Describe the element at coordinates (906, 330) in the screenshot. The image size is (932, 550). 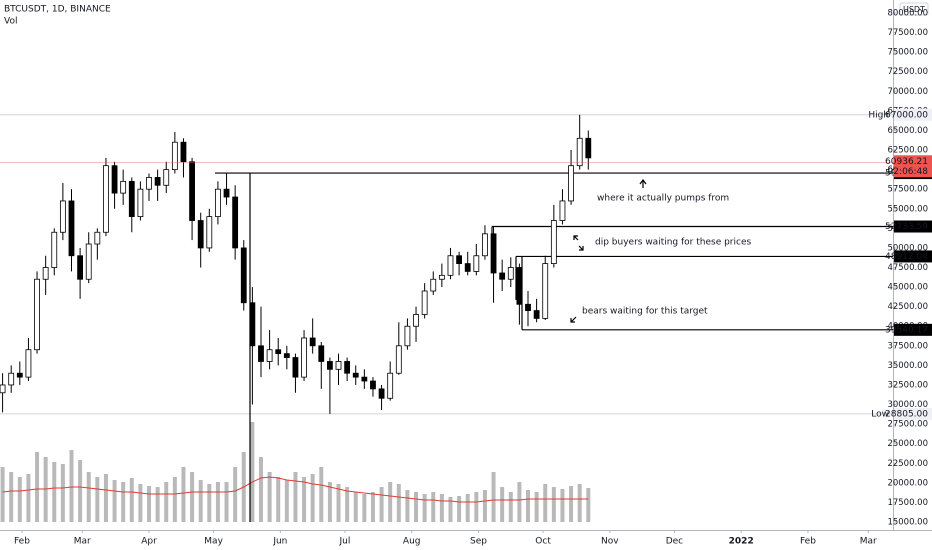
I see `level-label: 39540.17` at that location.